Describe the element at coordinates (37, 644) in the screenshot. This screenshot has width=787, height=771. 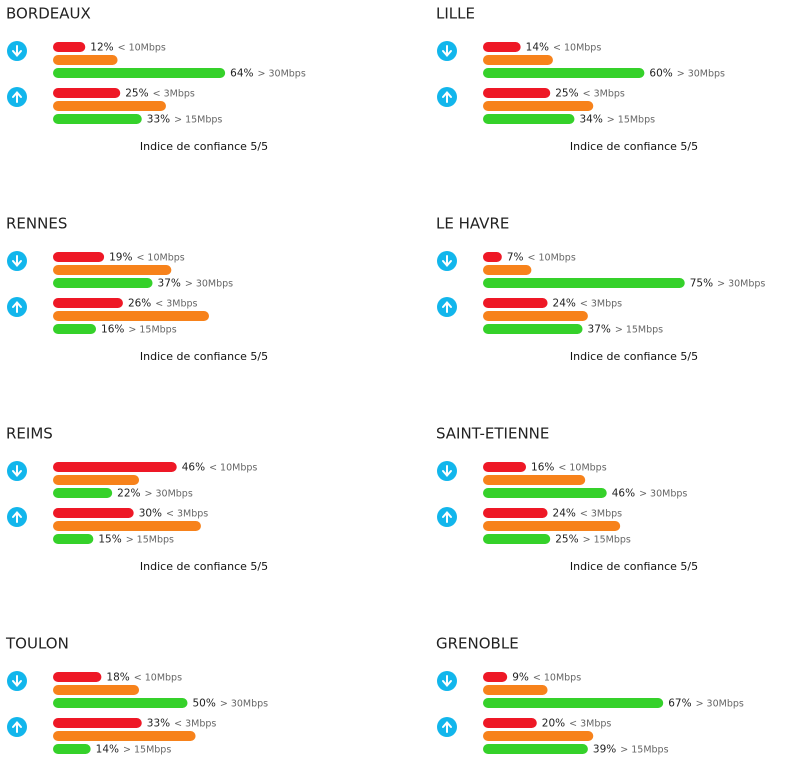
I see `city-title: TOULON` at that location.